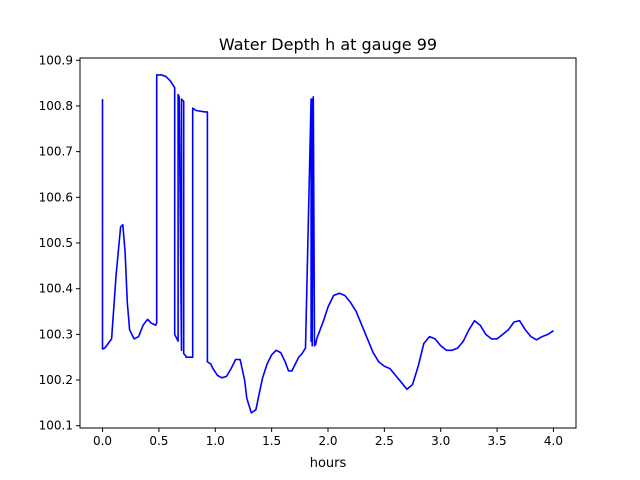 This screenshot has height=480, width=640. I want to click on y-tick-label: 100.5, so click(56, 243).